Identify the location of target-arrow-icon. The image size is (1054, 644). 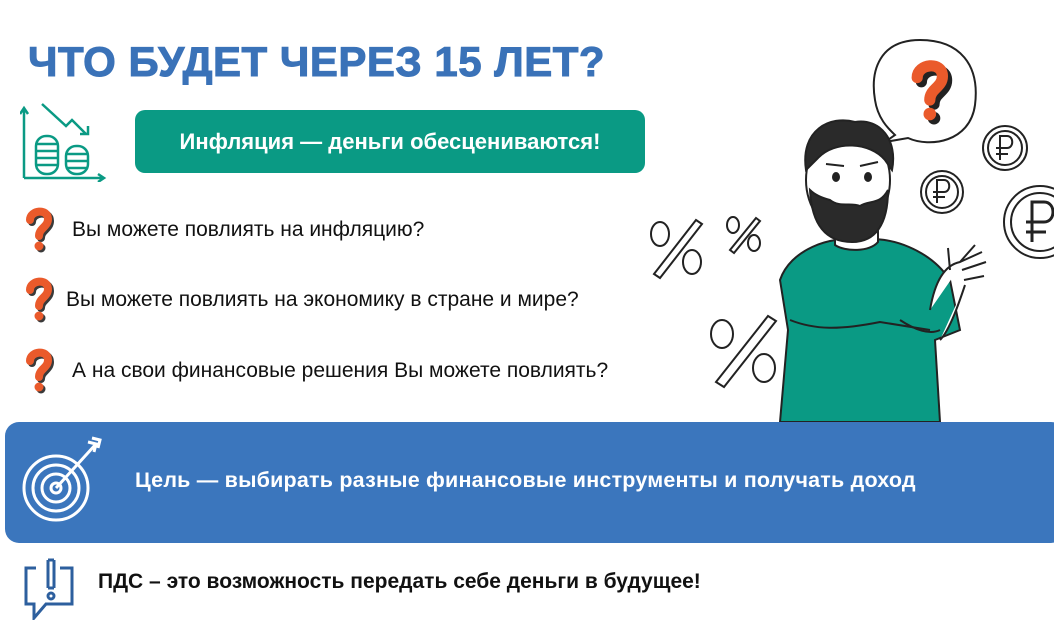
(62, 479).